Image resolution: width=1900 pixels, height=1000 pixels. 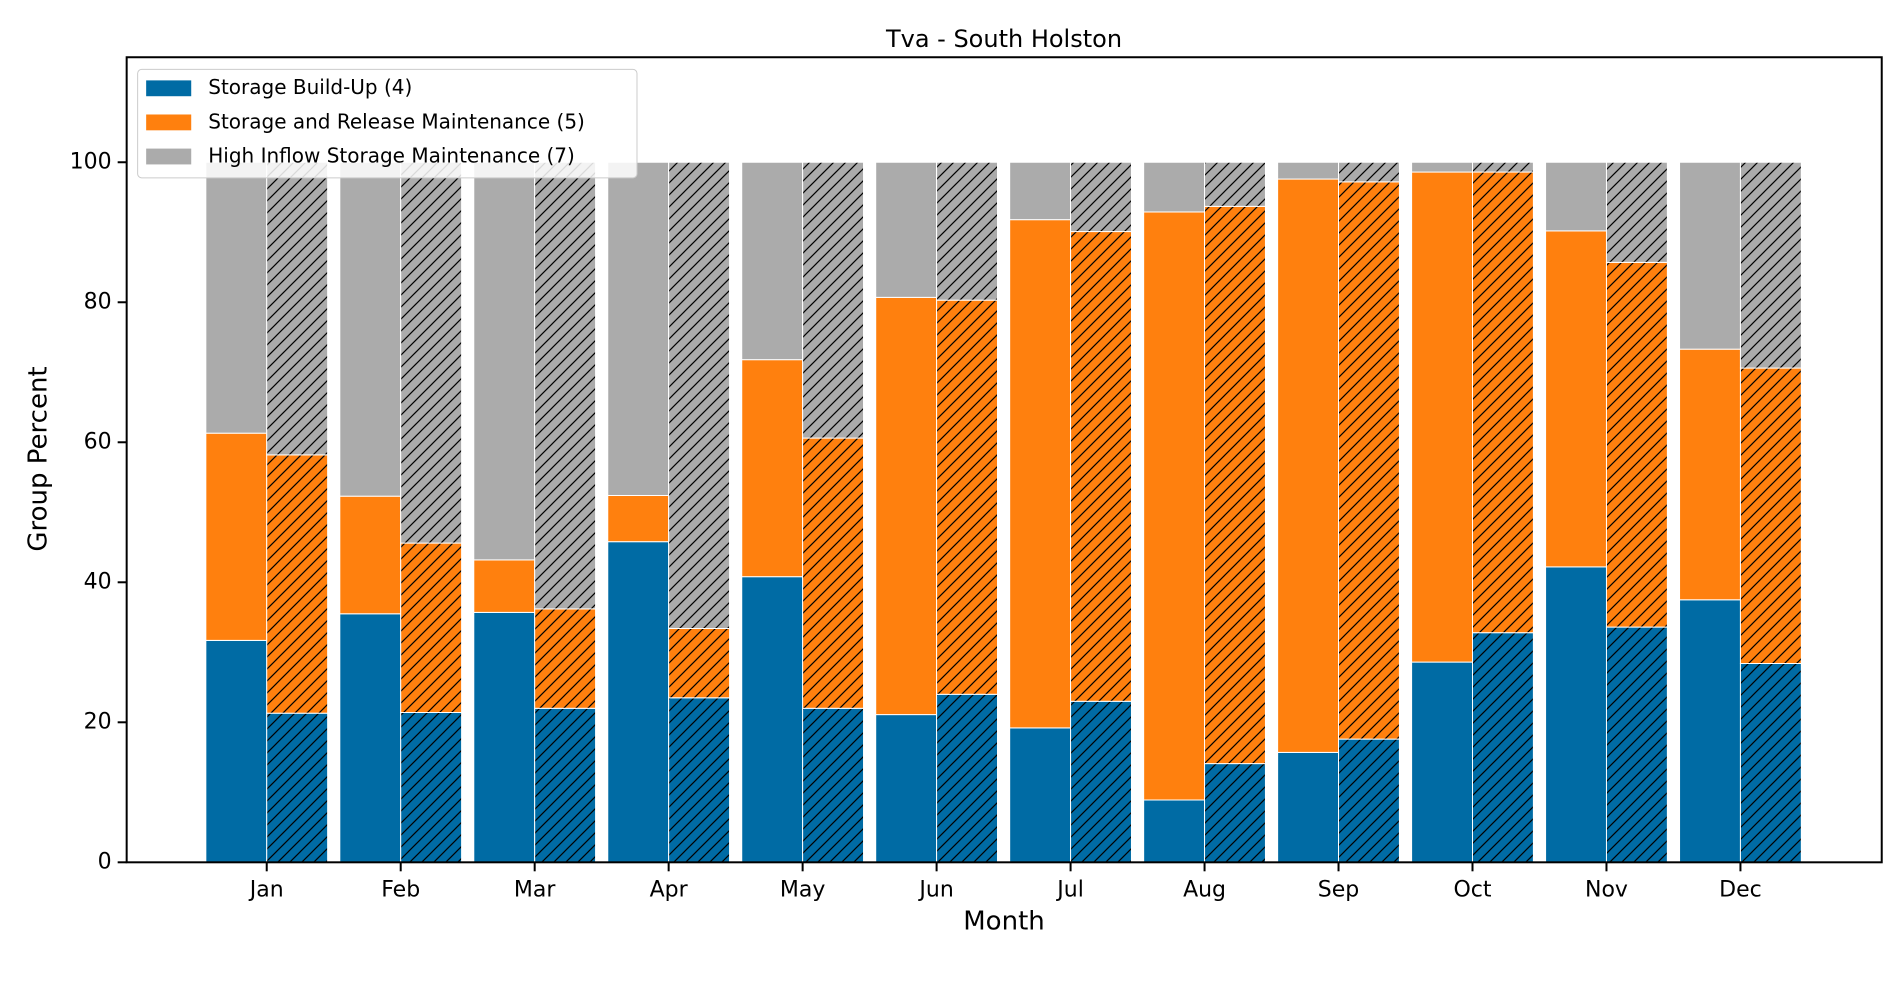 I want to click on x-tick-label: Jul, so click(x=1069, y=889).